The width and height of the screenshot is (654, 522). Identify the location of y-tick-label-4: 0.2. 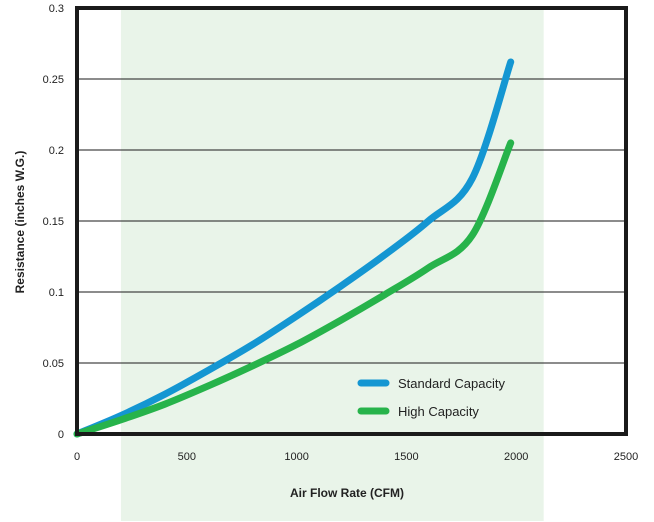
(56, 151).